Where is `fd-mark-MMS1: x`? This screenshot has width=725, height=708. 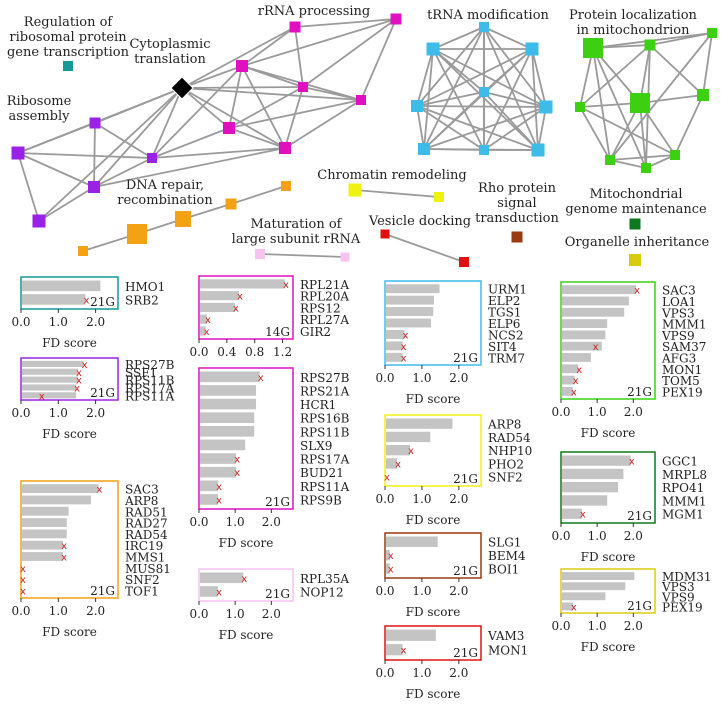 fd-mark-MMS1: x is located at coordinates (64, 557).